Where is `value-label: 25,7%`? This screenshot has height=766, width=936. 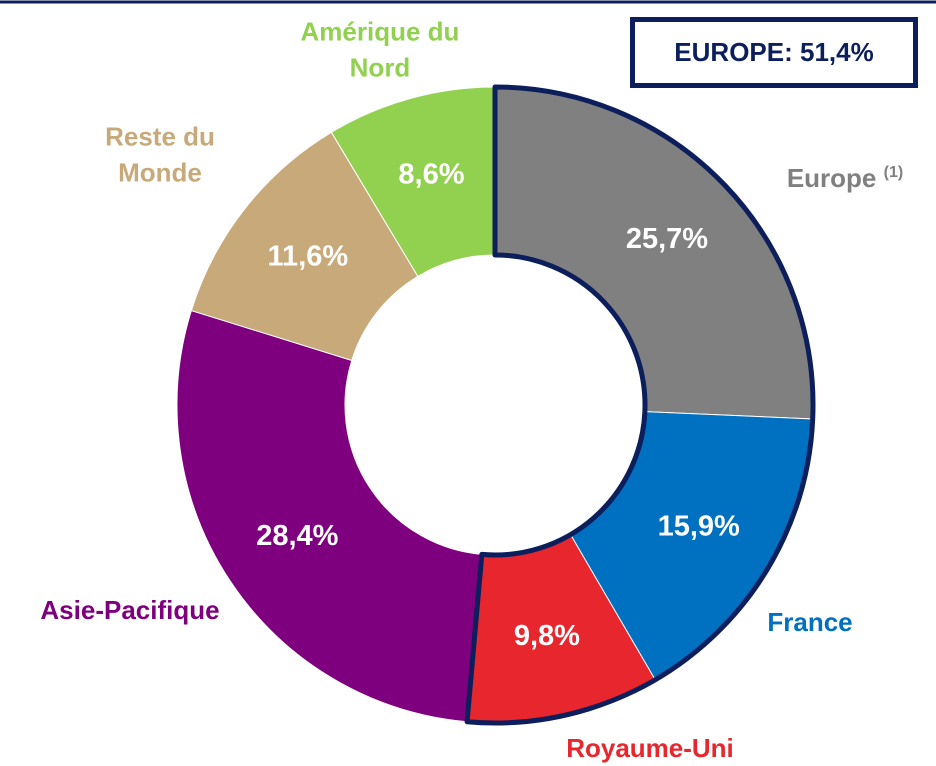 value-label: 25,7% is located at coordinates (667, 239).